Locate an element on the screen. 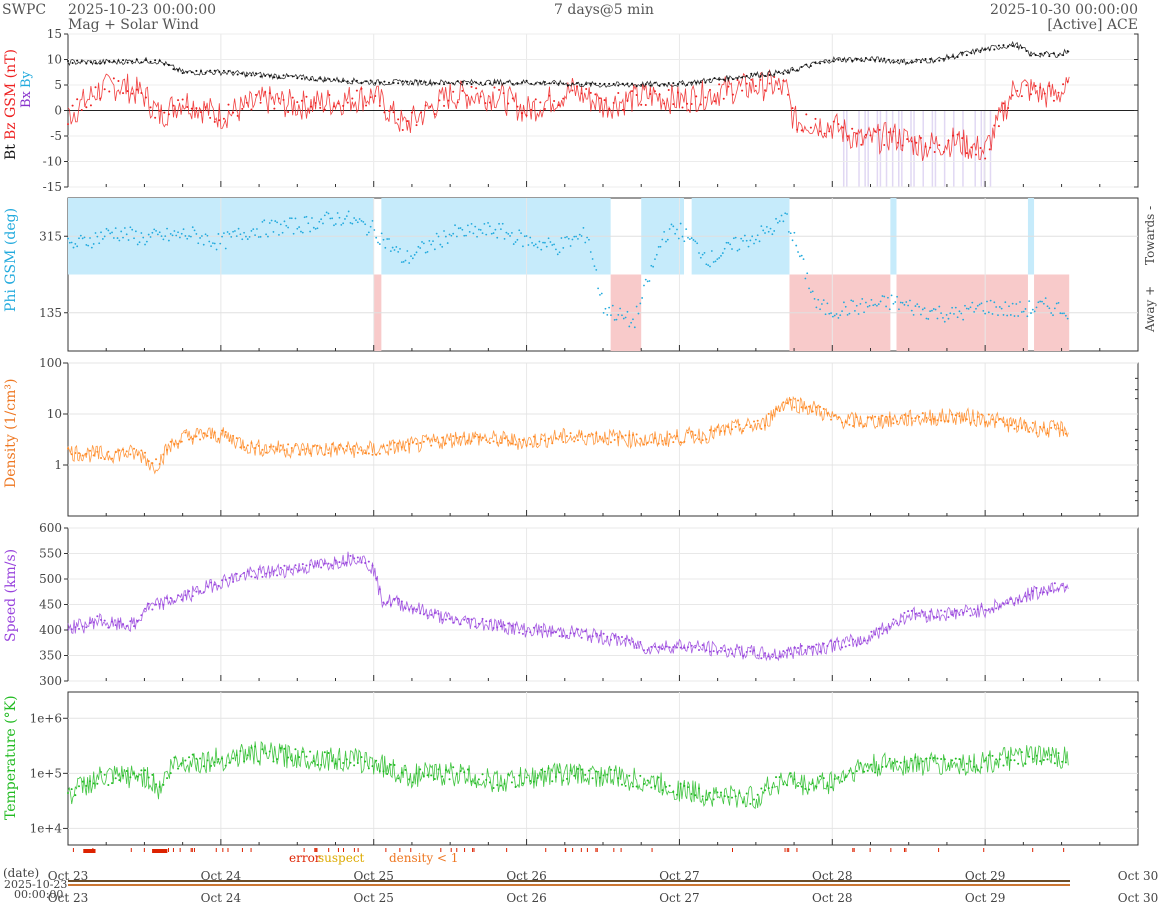  x-tick-label-bottom: Oct 26 is located at coordinates (526, 898).